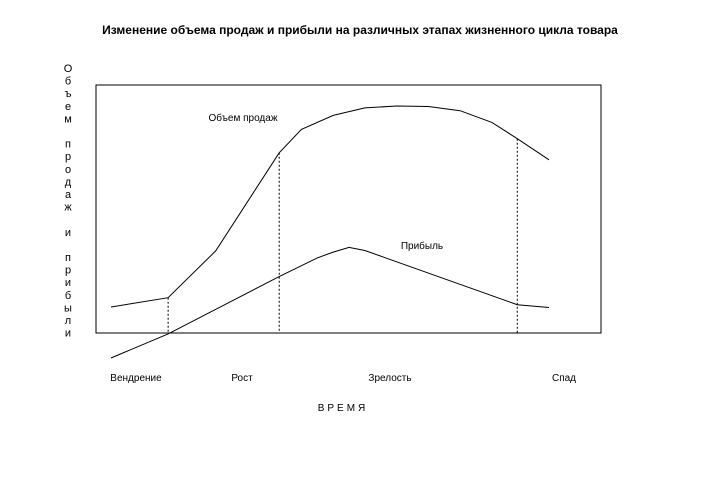 The height and width of the screenshot is (485, 719). Describe the element at coordinates (242, 378) in the screenshot. I see `phase-label-2: Рост` at that location.